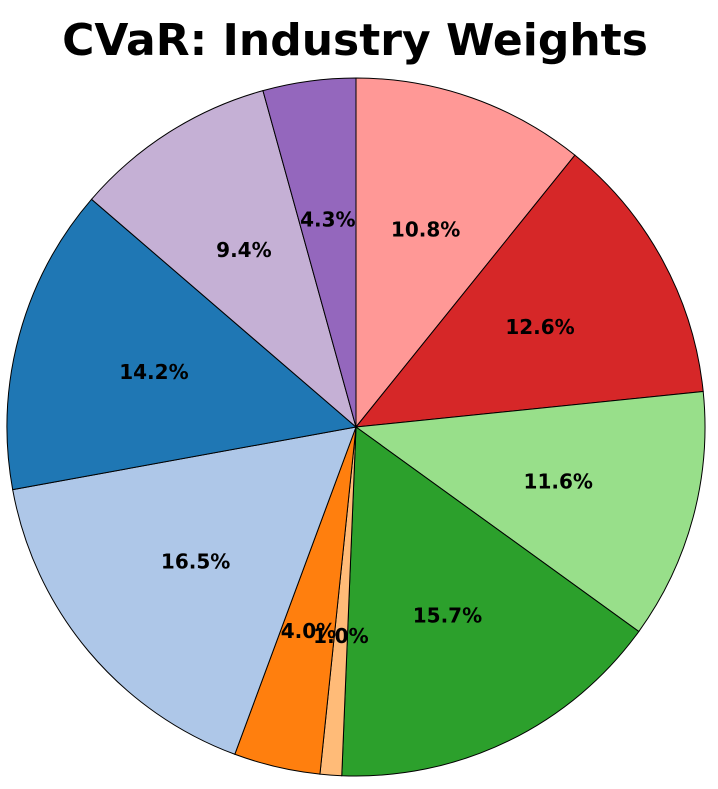  I want to click on slice-label-3: 11.6%, so click(558, 481).